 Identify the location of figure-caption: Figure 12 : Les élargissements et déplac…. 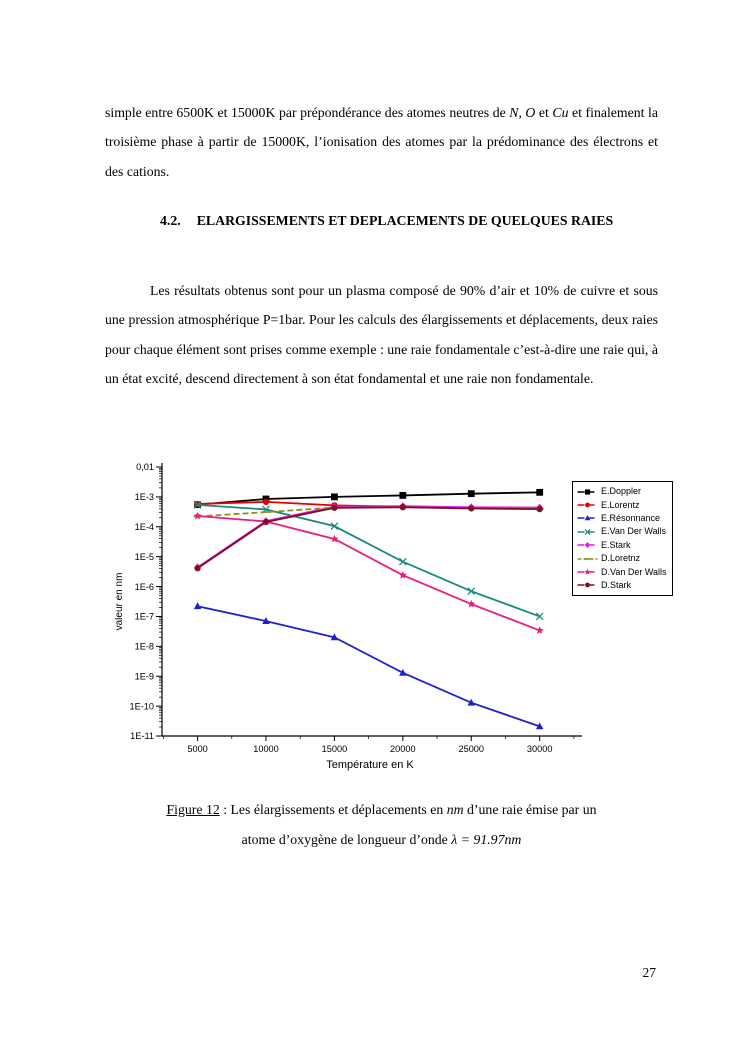
(381, 825).